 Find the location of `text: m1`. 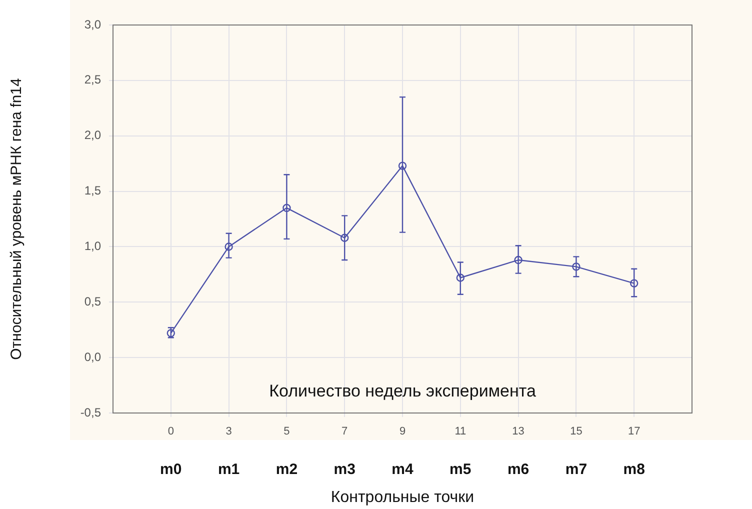

text: m1 is located at coordinates (229, 469).